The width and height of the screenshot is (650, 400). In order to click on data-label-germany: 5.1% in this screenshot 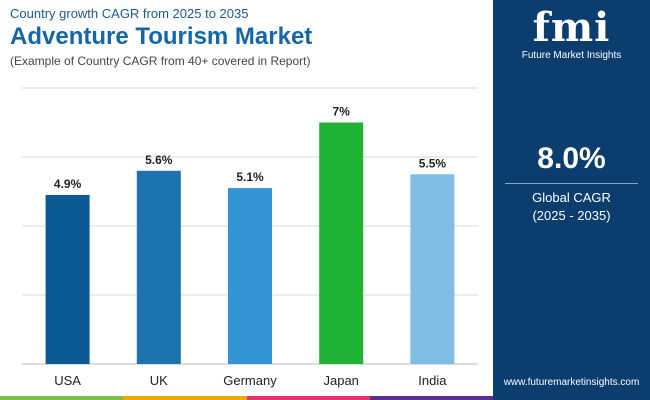, I will do `click(250, 177)`.